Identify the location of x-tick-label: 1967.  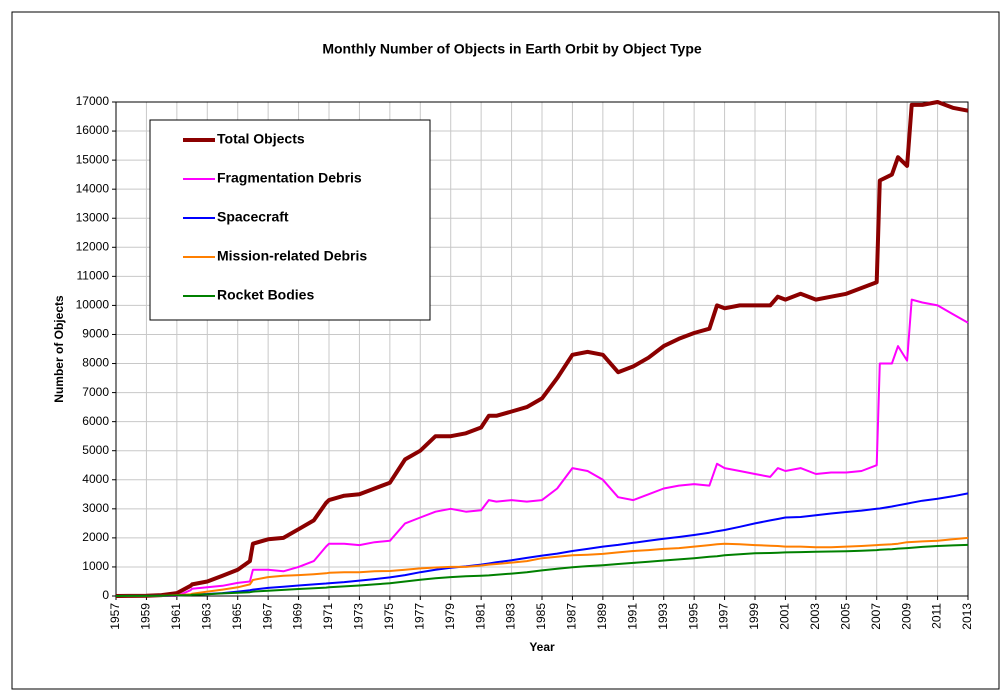
(267, 616).